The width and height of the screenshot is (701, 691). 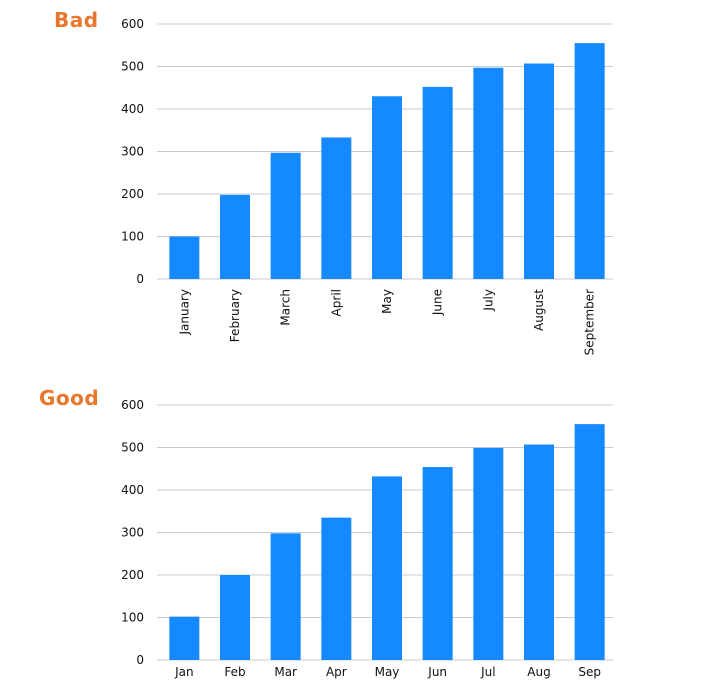 What do you see at coordinates (589, 672) in the screenshot?
I see `good-x-tick-label: Sep` at bounding box center [589, 672].